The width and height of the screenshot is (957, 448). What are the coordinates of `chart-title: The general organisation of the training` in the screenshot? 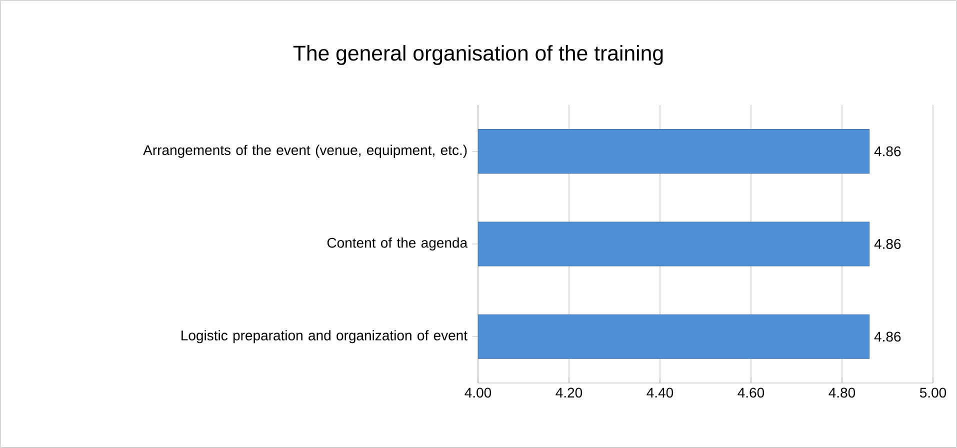 It's located at (478, 55).